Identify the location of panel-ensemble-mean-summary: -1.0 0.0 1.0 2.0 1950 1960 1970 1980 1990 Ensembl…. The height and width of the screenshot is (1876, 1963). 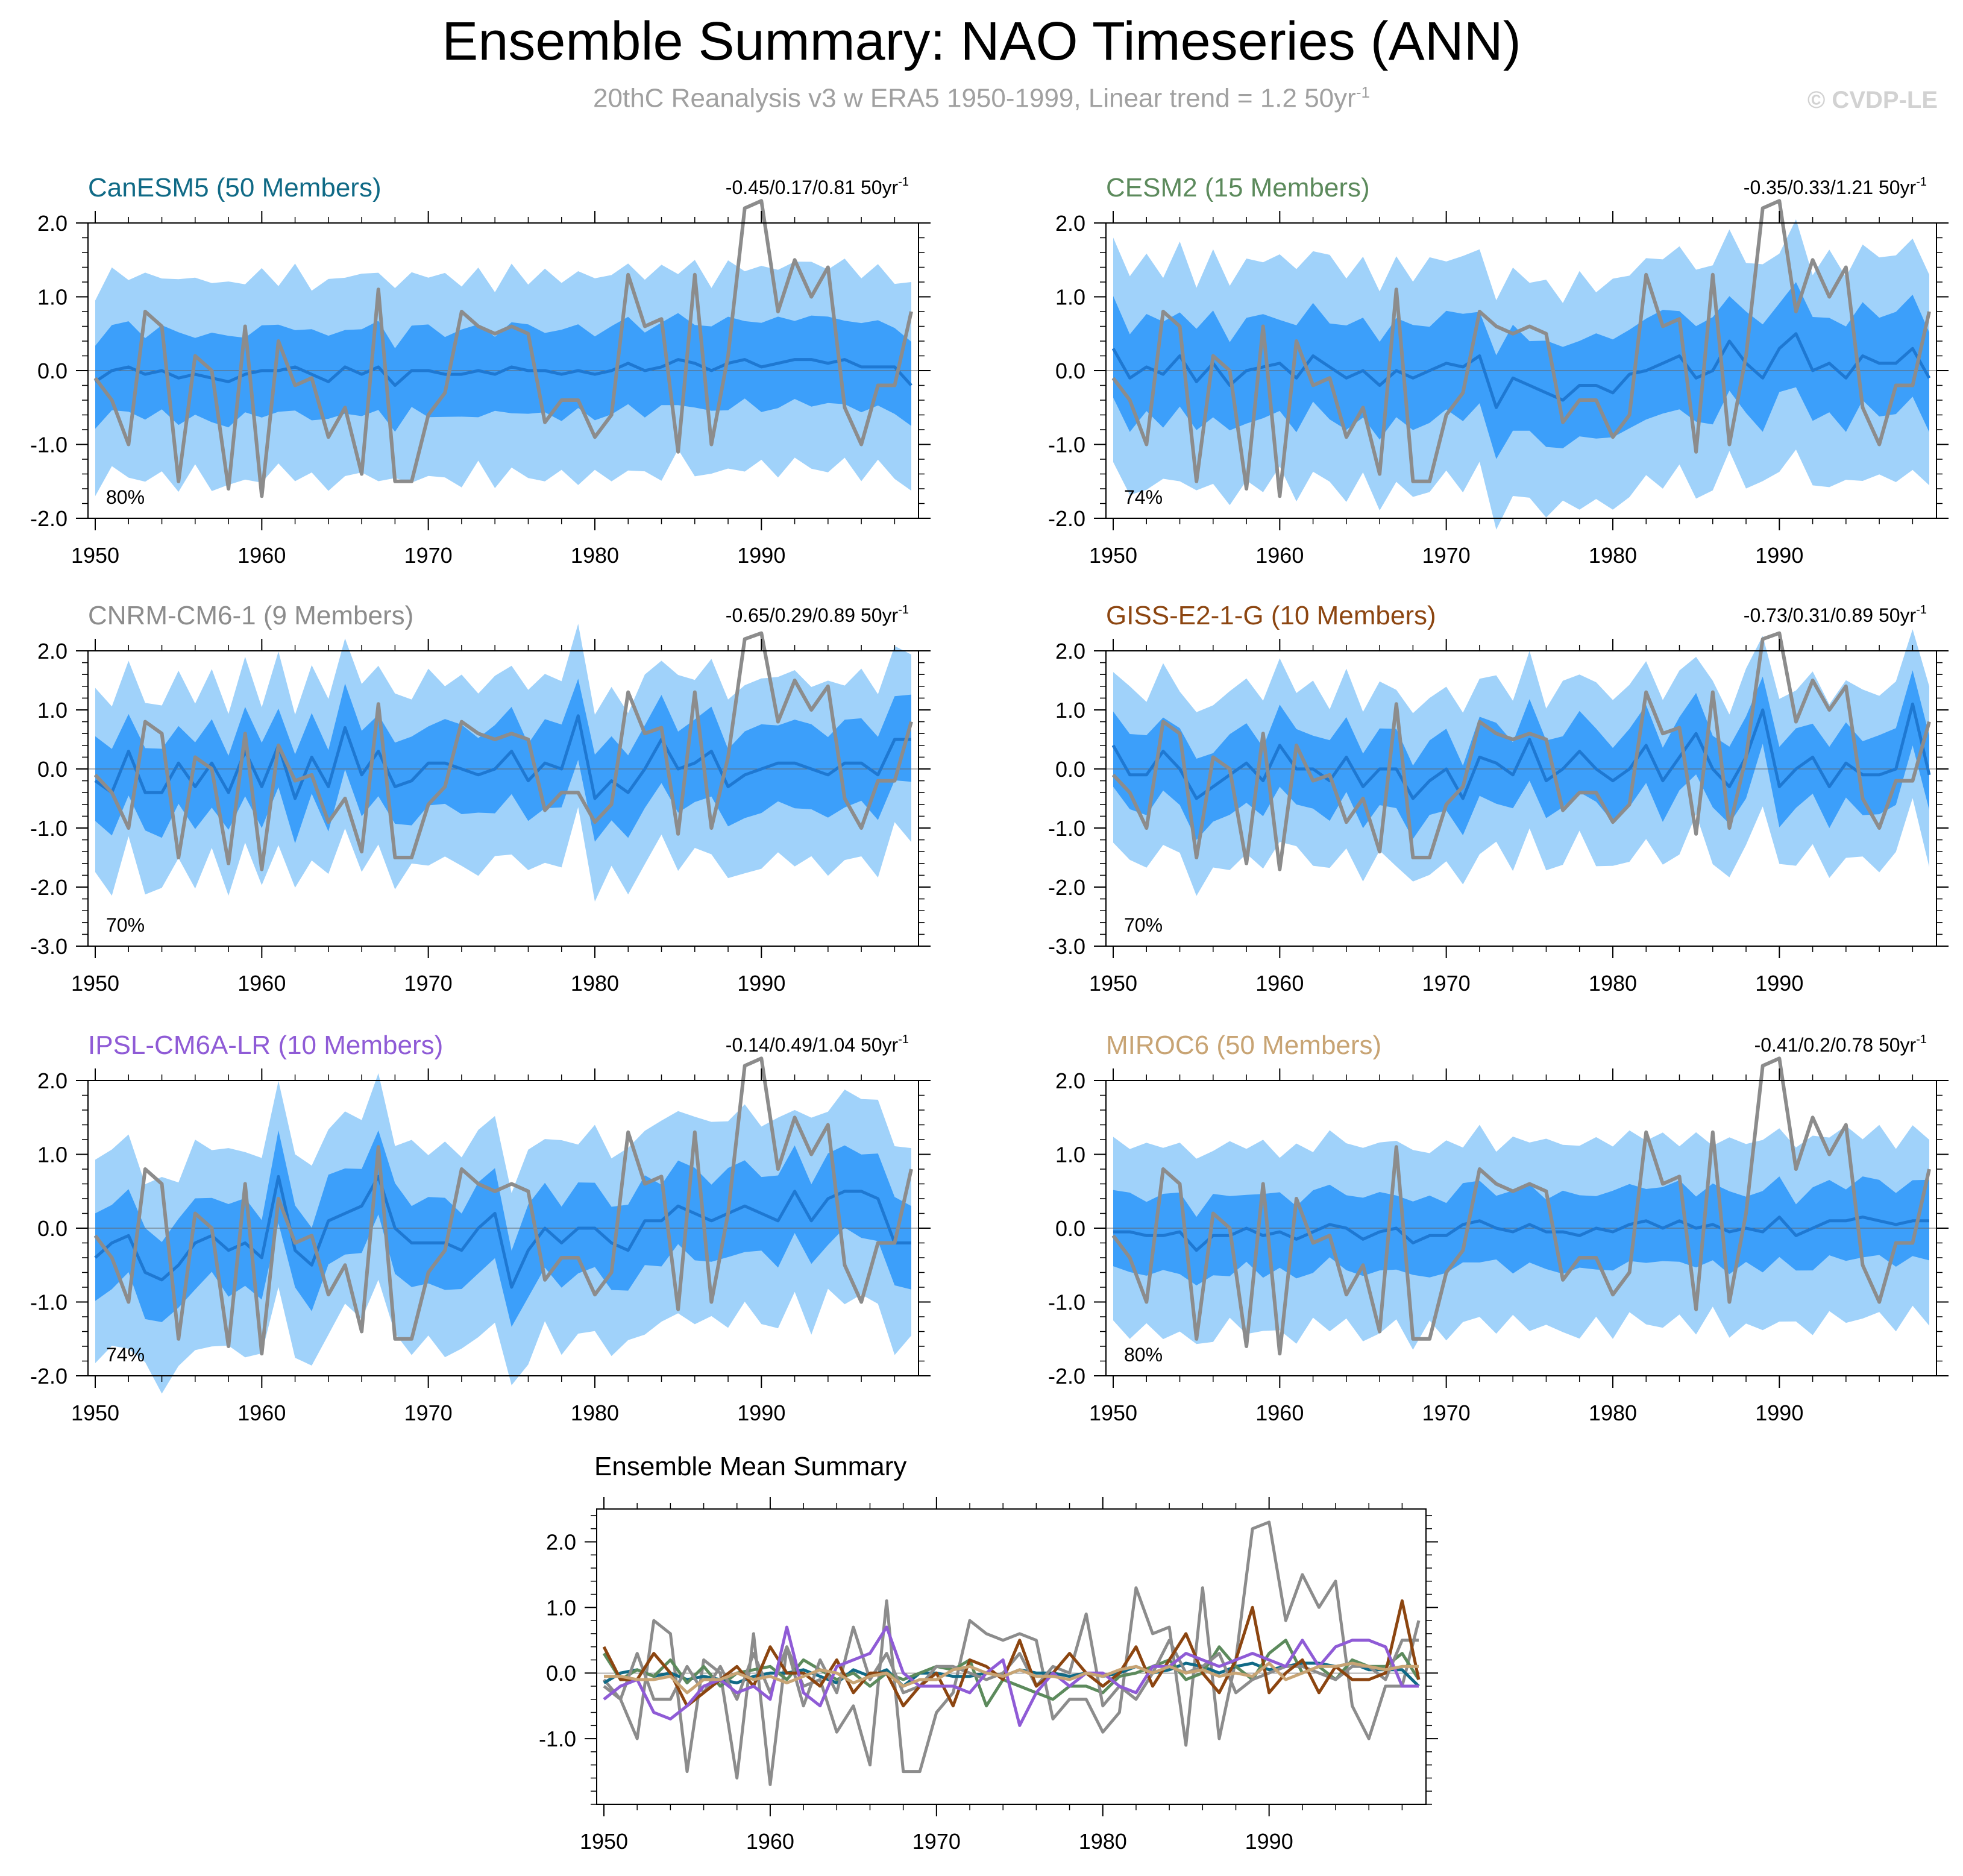
(988, 1653).